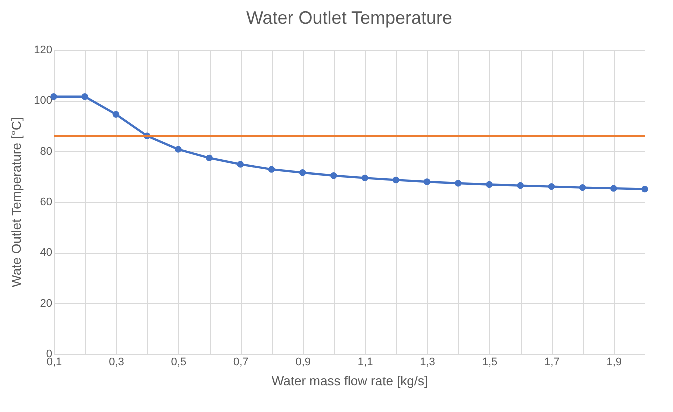  What do you see at coordinates (428, 362) in the screenshot?
I see `x-tick-label: 1,3` at bounding box center [428, 362].